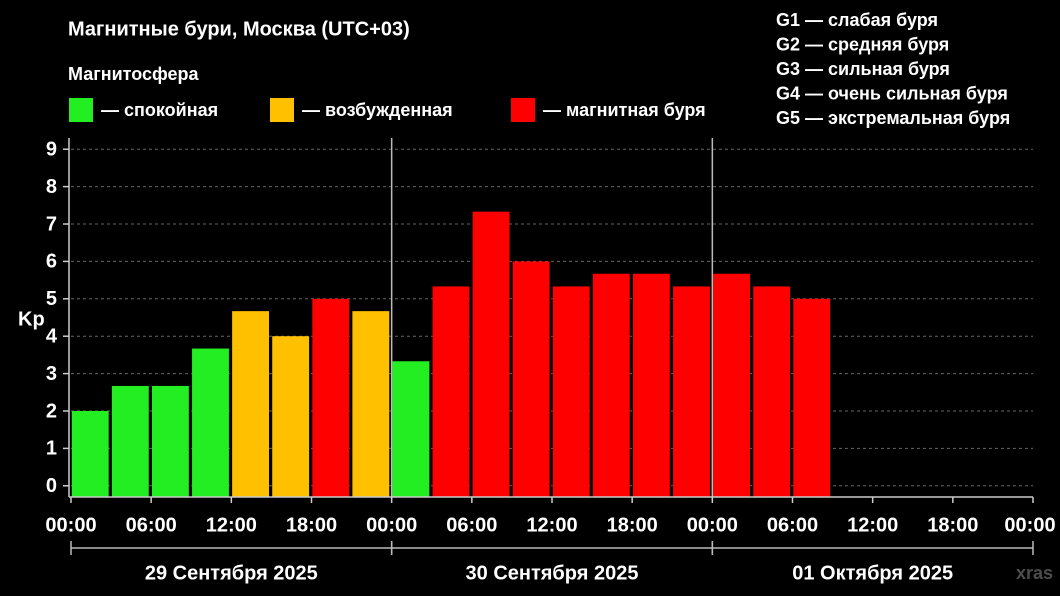 The height and width of the screenshot is (596, 1060). I want to click on legend-label: — спокойная, so click(159, 110).